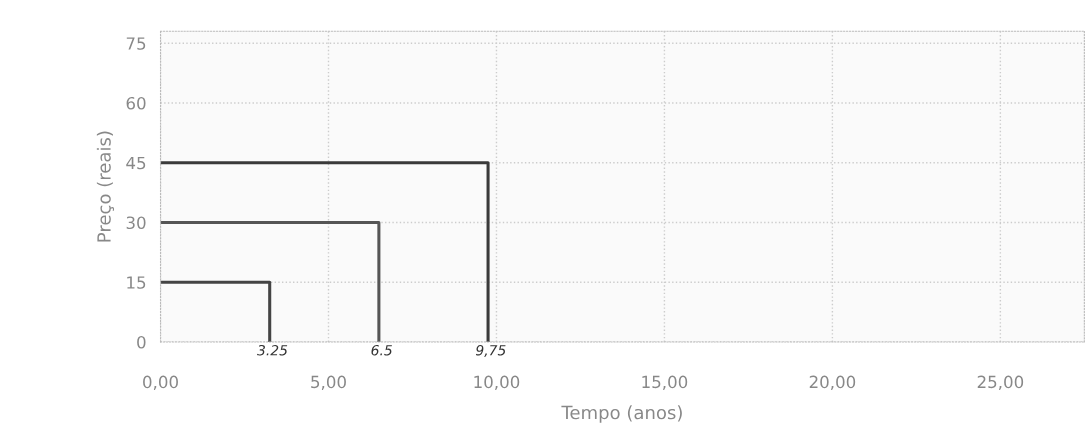 The image size is (1092, 447). I want to click on x-axis-title: Tempo (anos), so click(621, 414).